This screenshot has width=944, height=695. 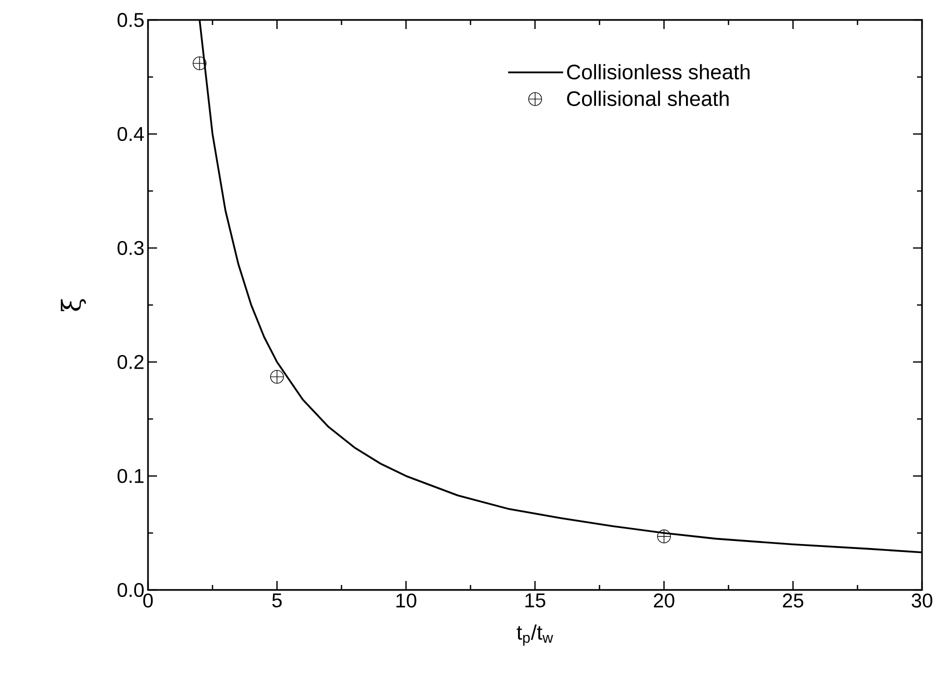 What do you see at coordinates (535, 601) in the screenshot?
I see `x-tick-label: 15` at bounding box center [535, 601].